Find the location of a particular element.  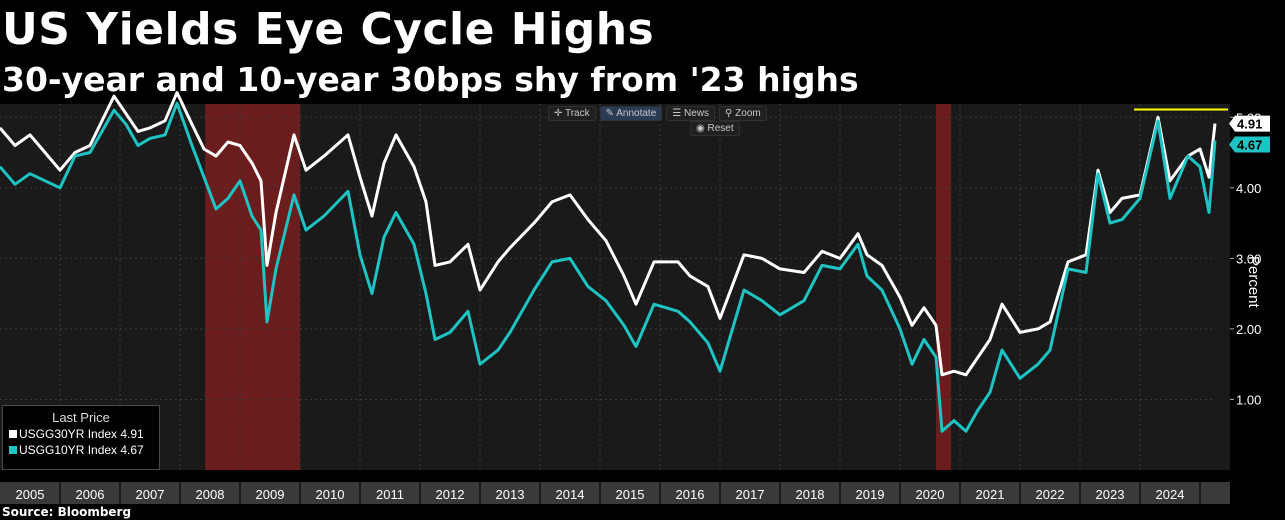

xtick-label-2019: 2019 is located at coordinates (870, 494).